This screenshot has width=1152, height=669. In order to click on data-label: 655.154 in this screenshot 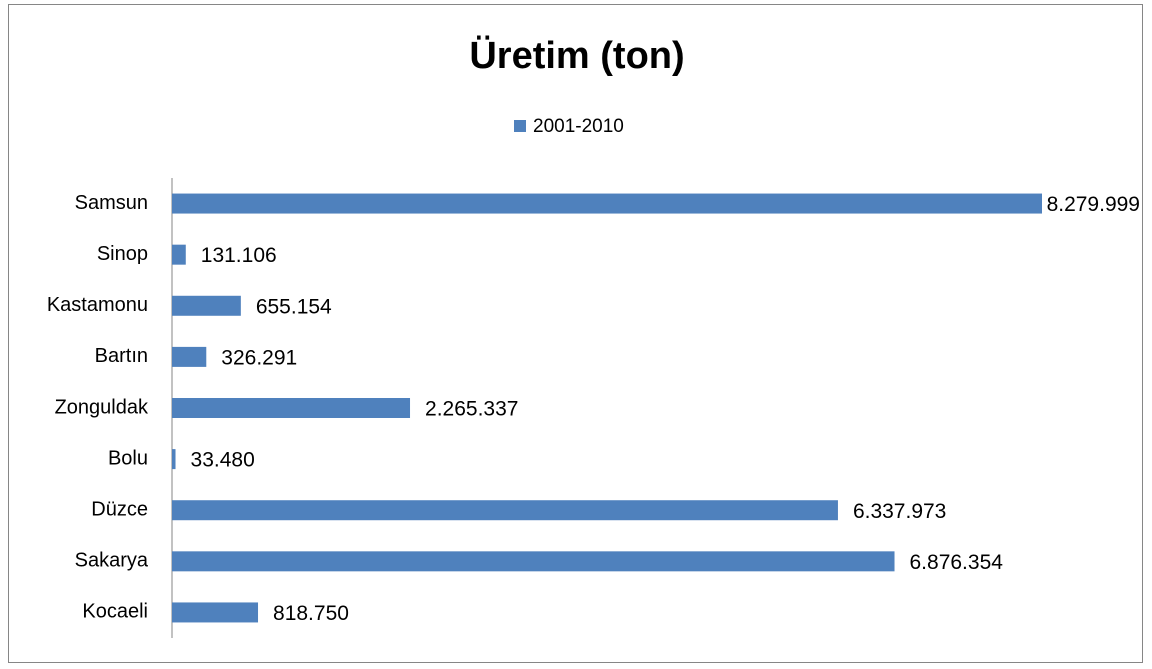, I will do `click(294, 306)`.